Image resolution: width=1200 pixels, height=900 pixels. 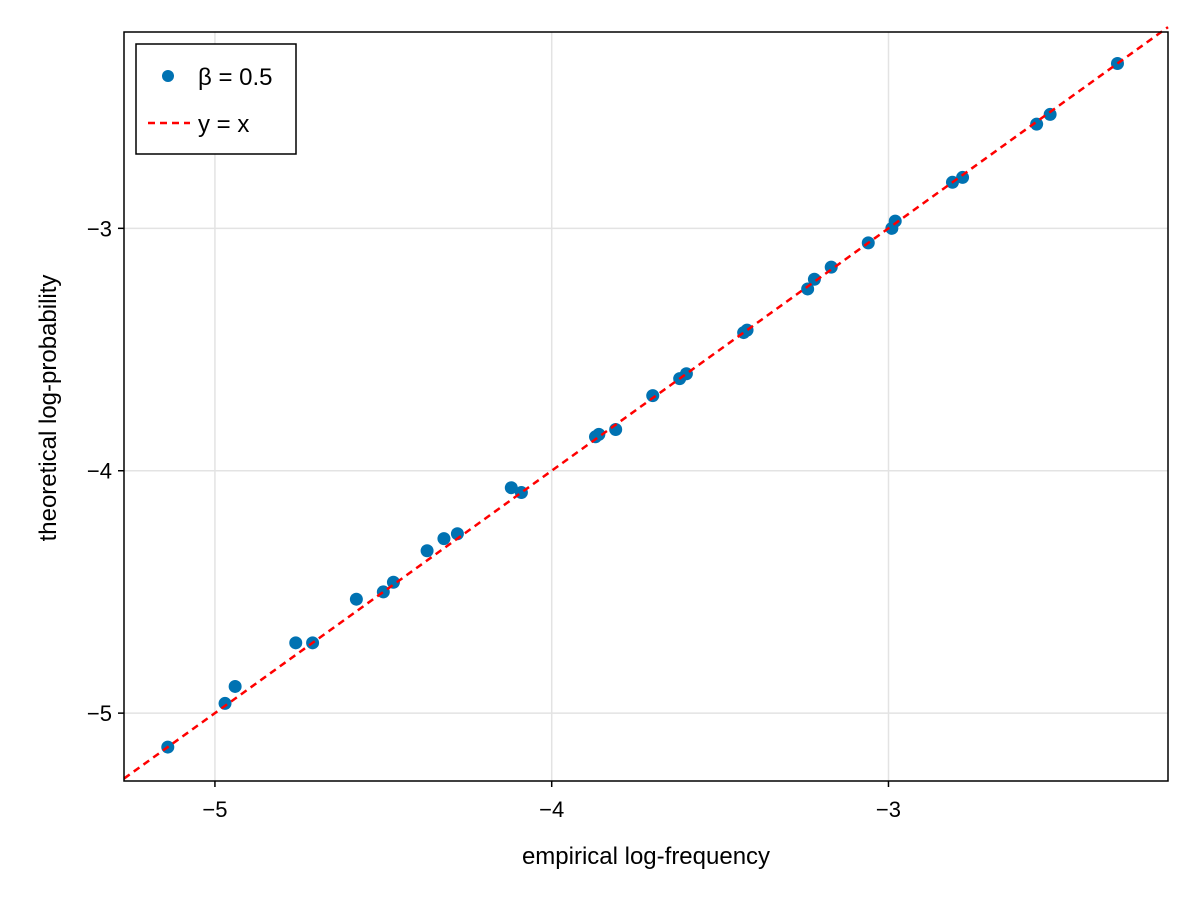 I want to click on y-tick-label: −4, so click(x=99, y=471).